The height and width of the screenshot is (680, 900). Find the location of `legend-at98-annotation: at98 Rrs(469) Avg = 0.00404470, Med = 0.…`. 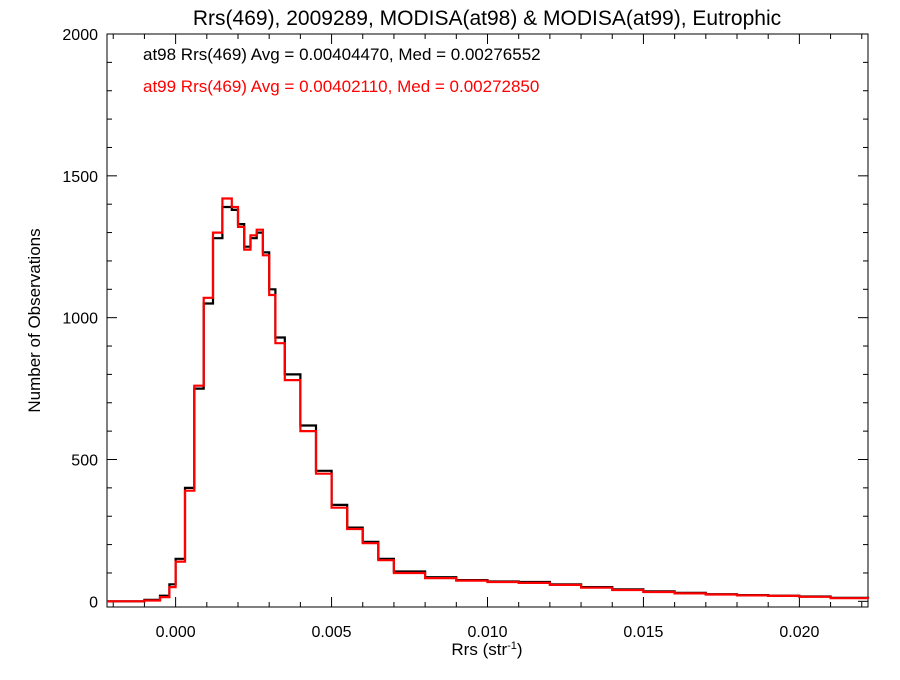

legend-at98-annotation: at98 Rrs(469) Avg = 0.00404470, Med = 0.… is located at coordinates (342, 54).